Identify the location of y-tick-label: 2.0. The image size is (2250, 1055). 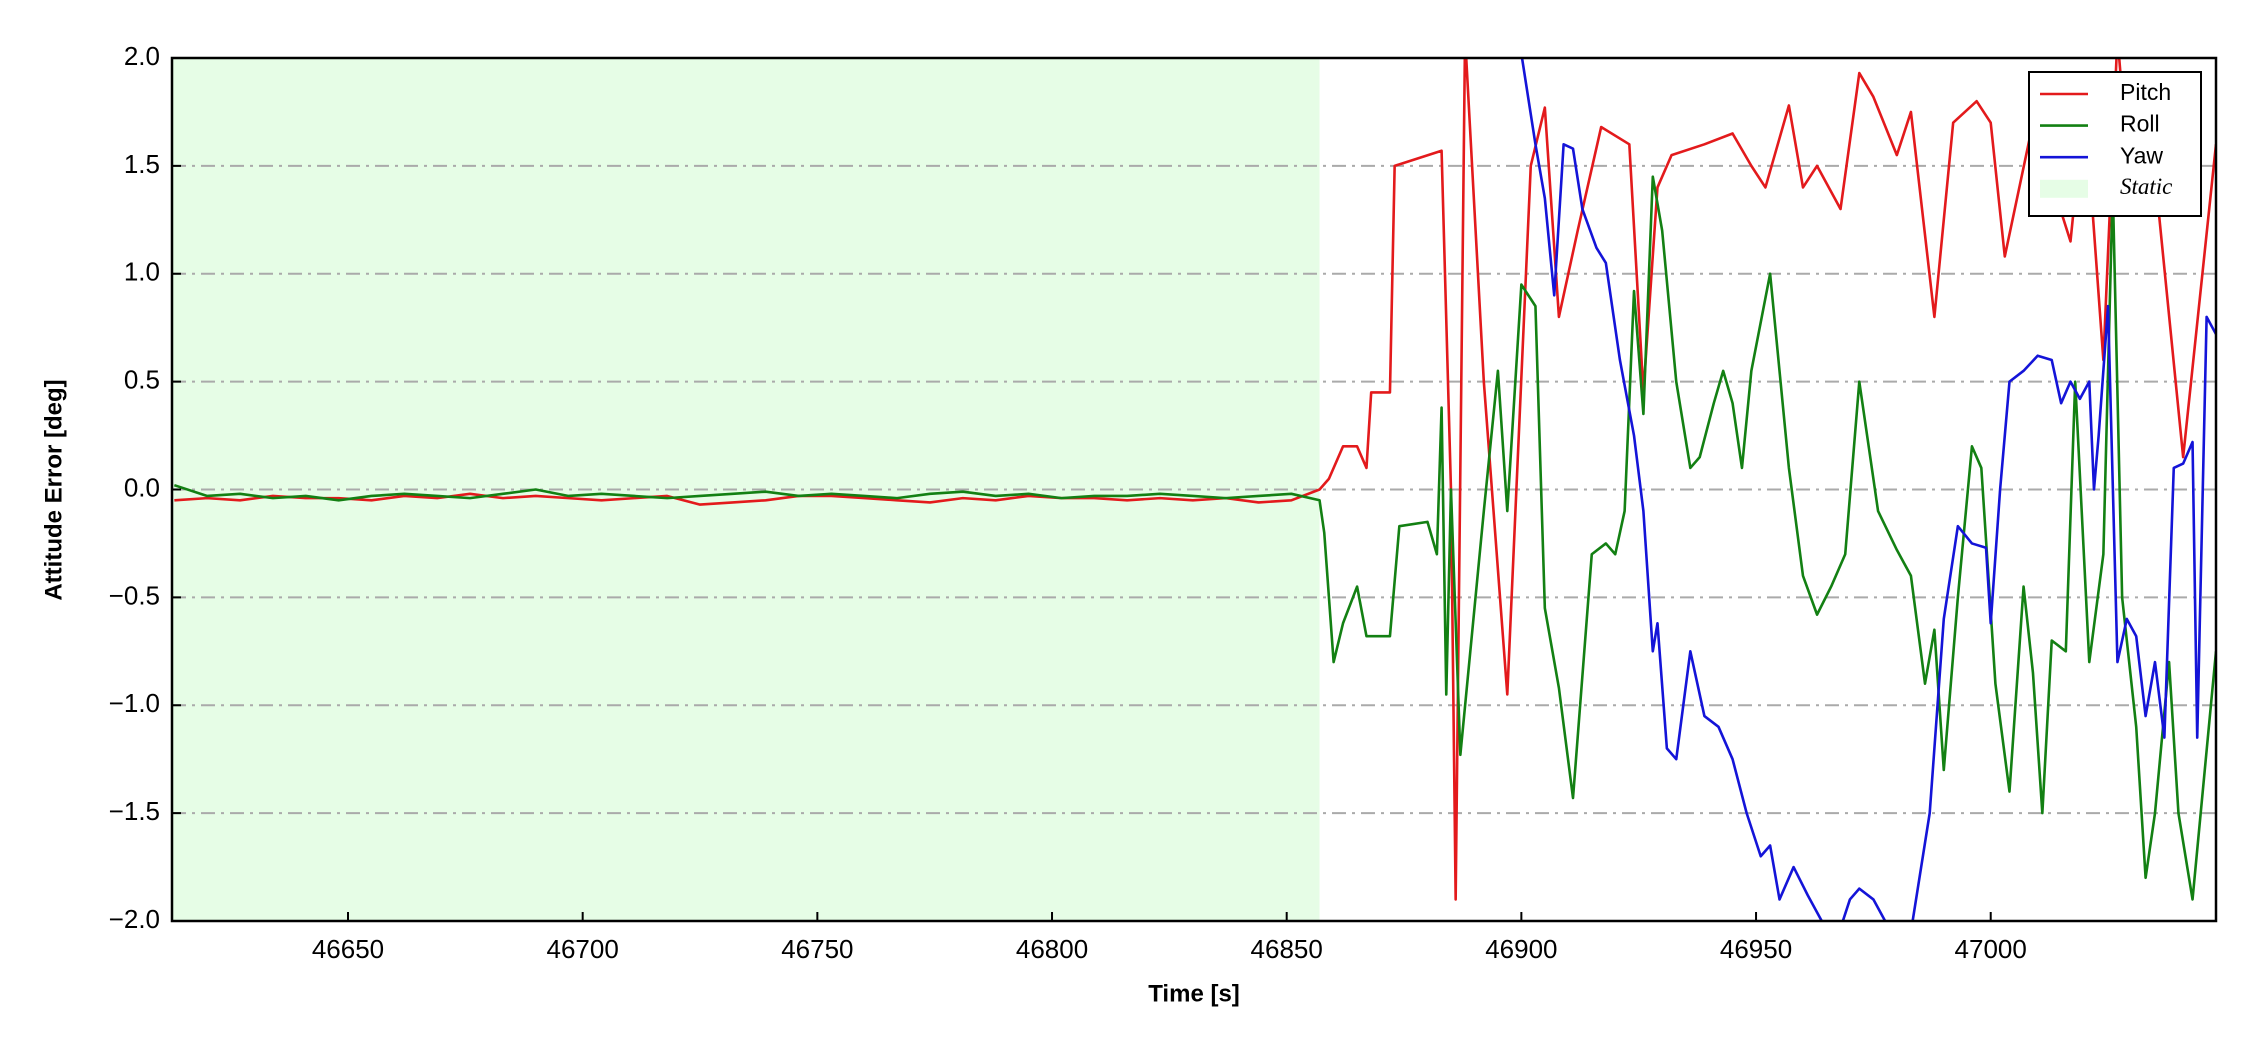
(142, 56).